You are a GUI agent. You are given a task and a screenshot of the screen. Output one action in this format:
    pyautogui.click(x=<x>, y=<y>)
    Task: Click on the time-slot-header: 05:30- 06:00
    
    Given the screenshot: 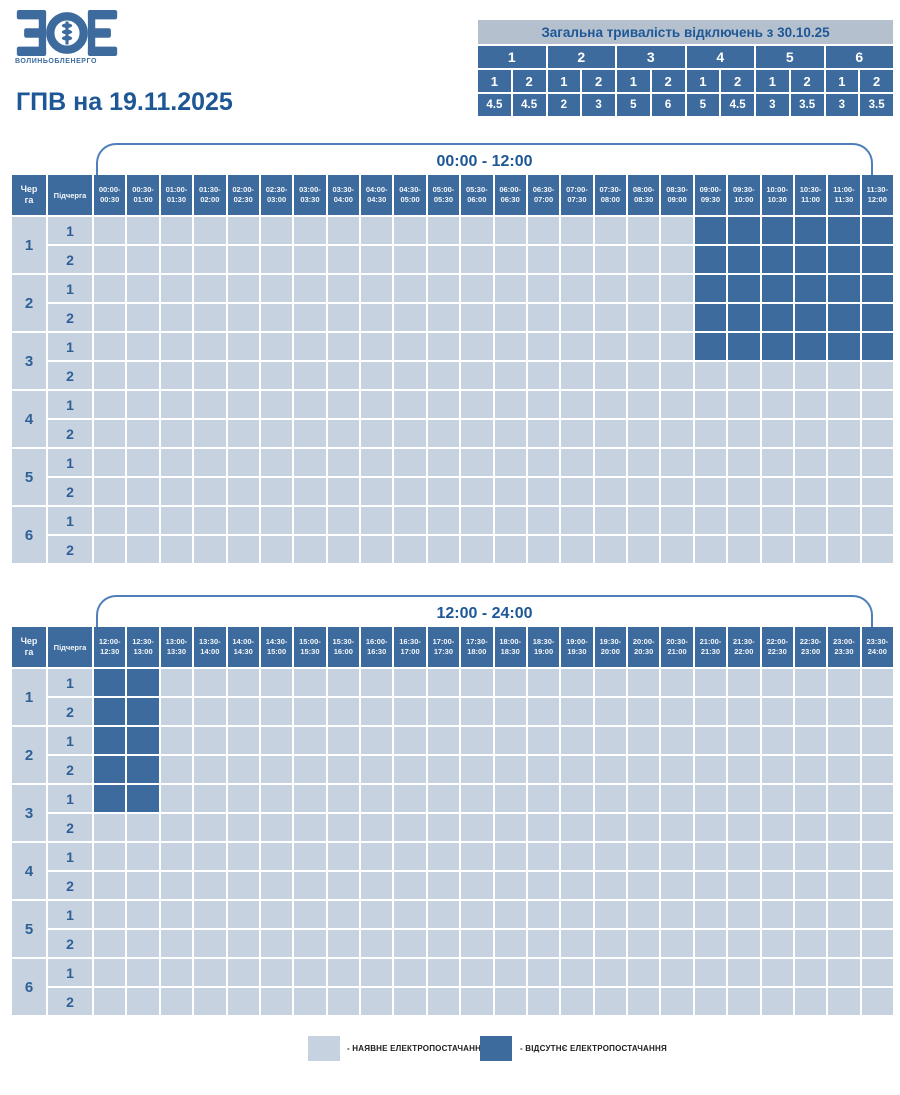 What is the action you would take?
    pyautogui.click(x=477, y=195)
    